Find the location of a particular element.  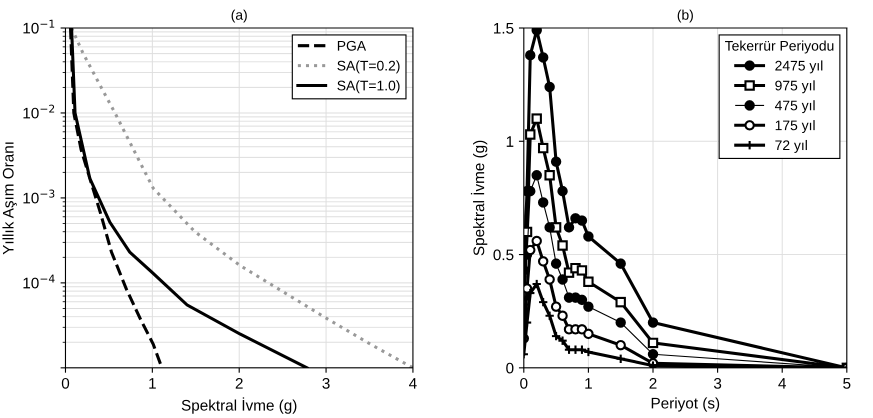

legend-label: 175 yıl is located at coordinates (795, 127).